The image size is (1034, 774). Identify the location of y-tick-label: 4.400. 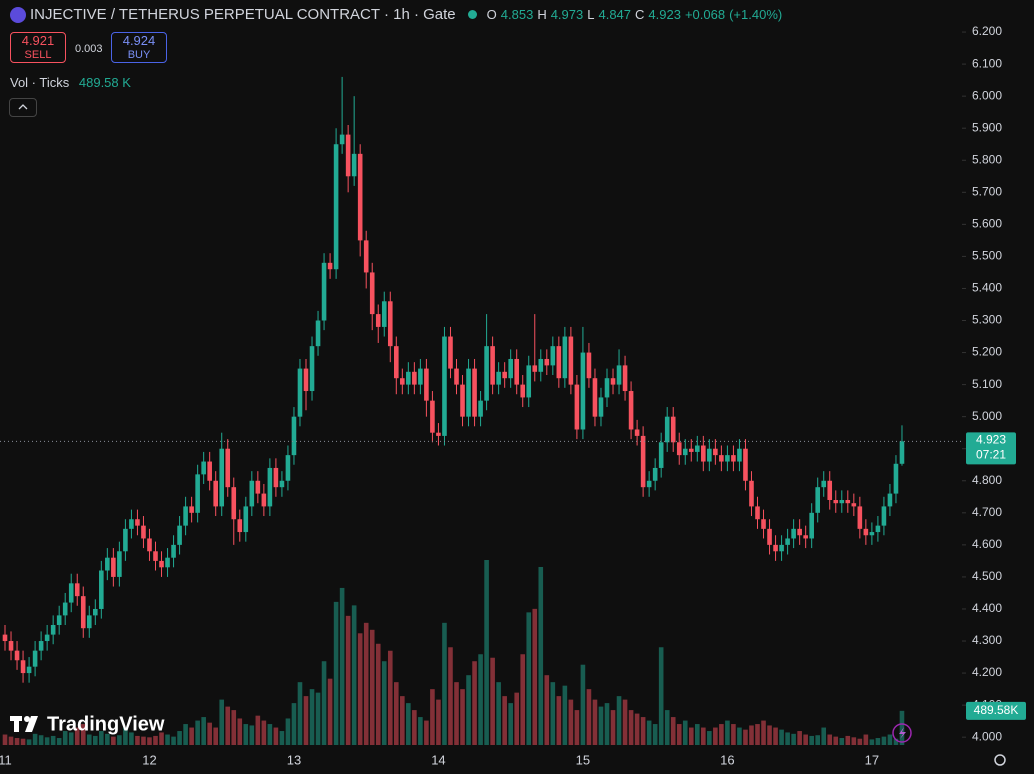
(987, 608).